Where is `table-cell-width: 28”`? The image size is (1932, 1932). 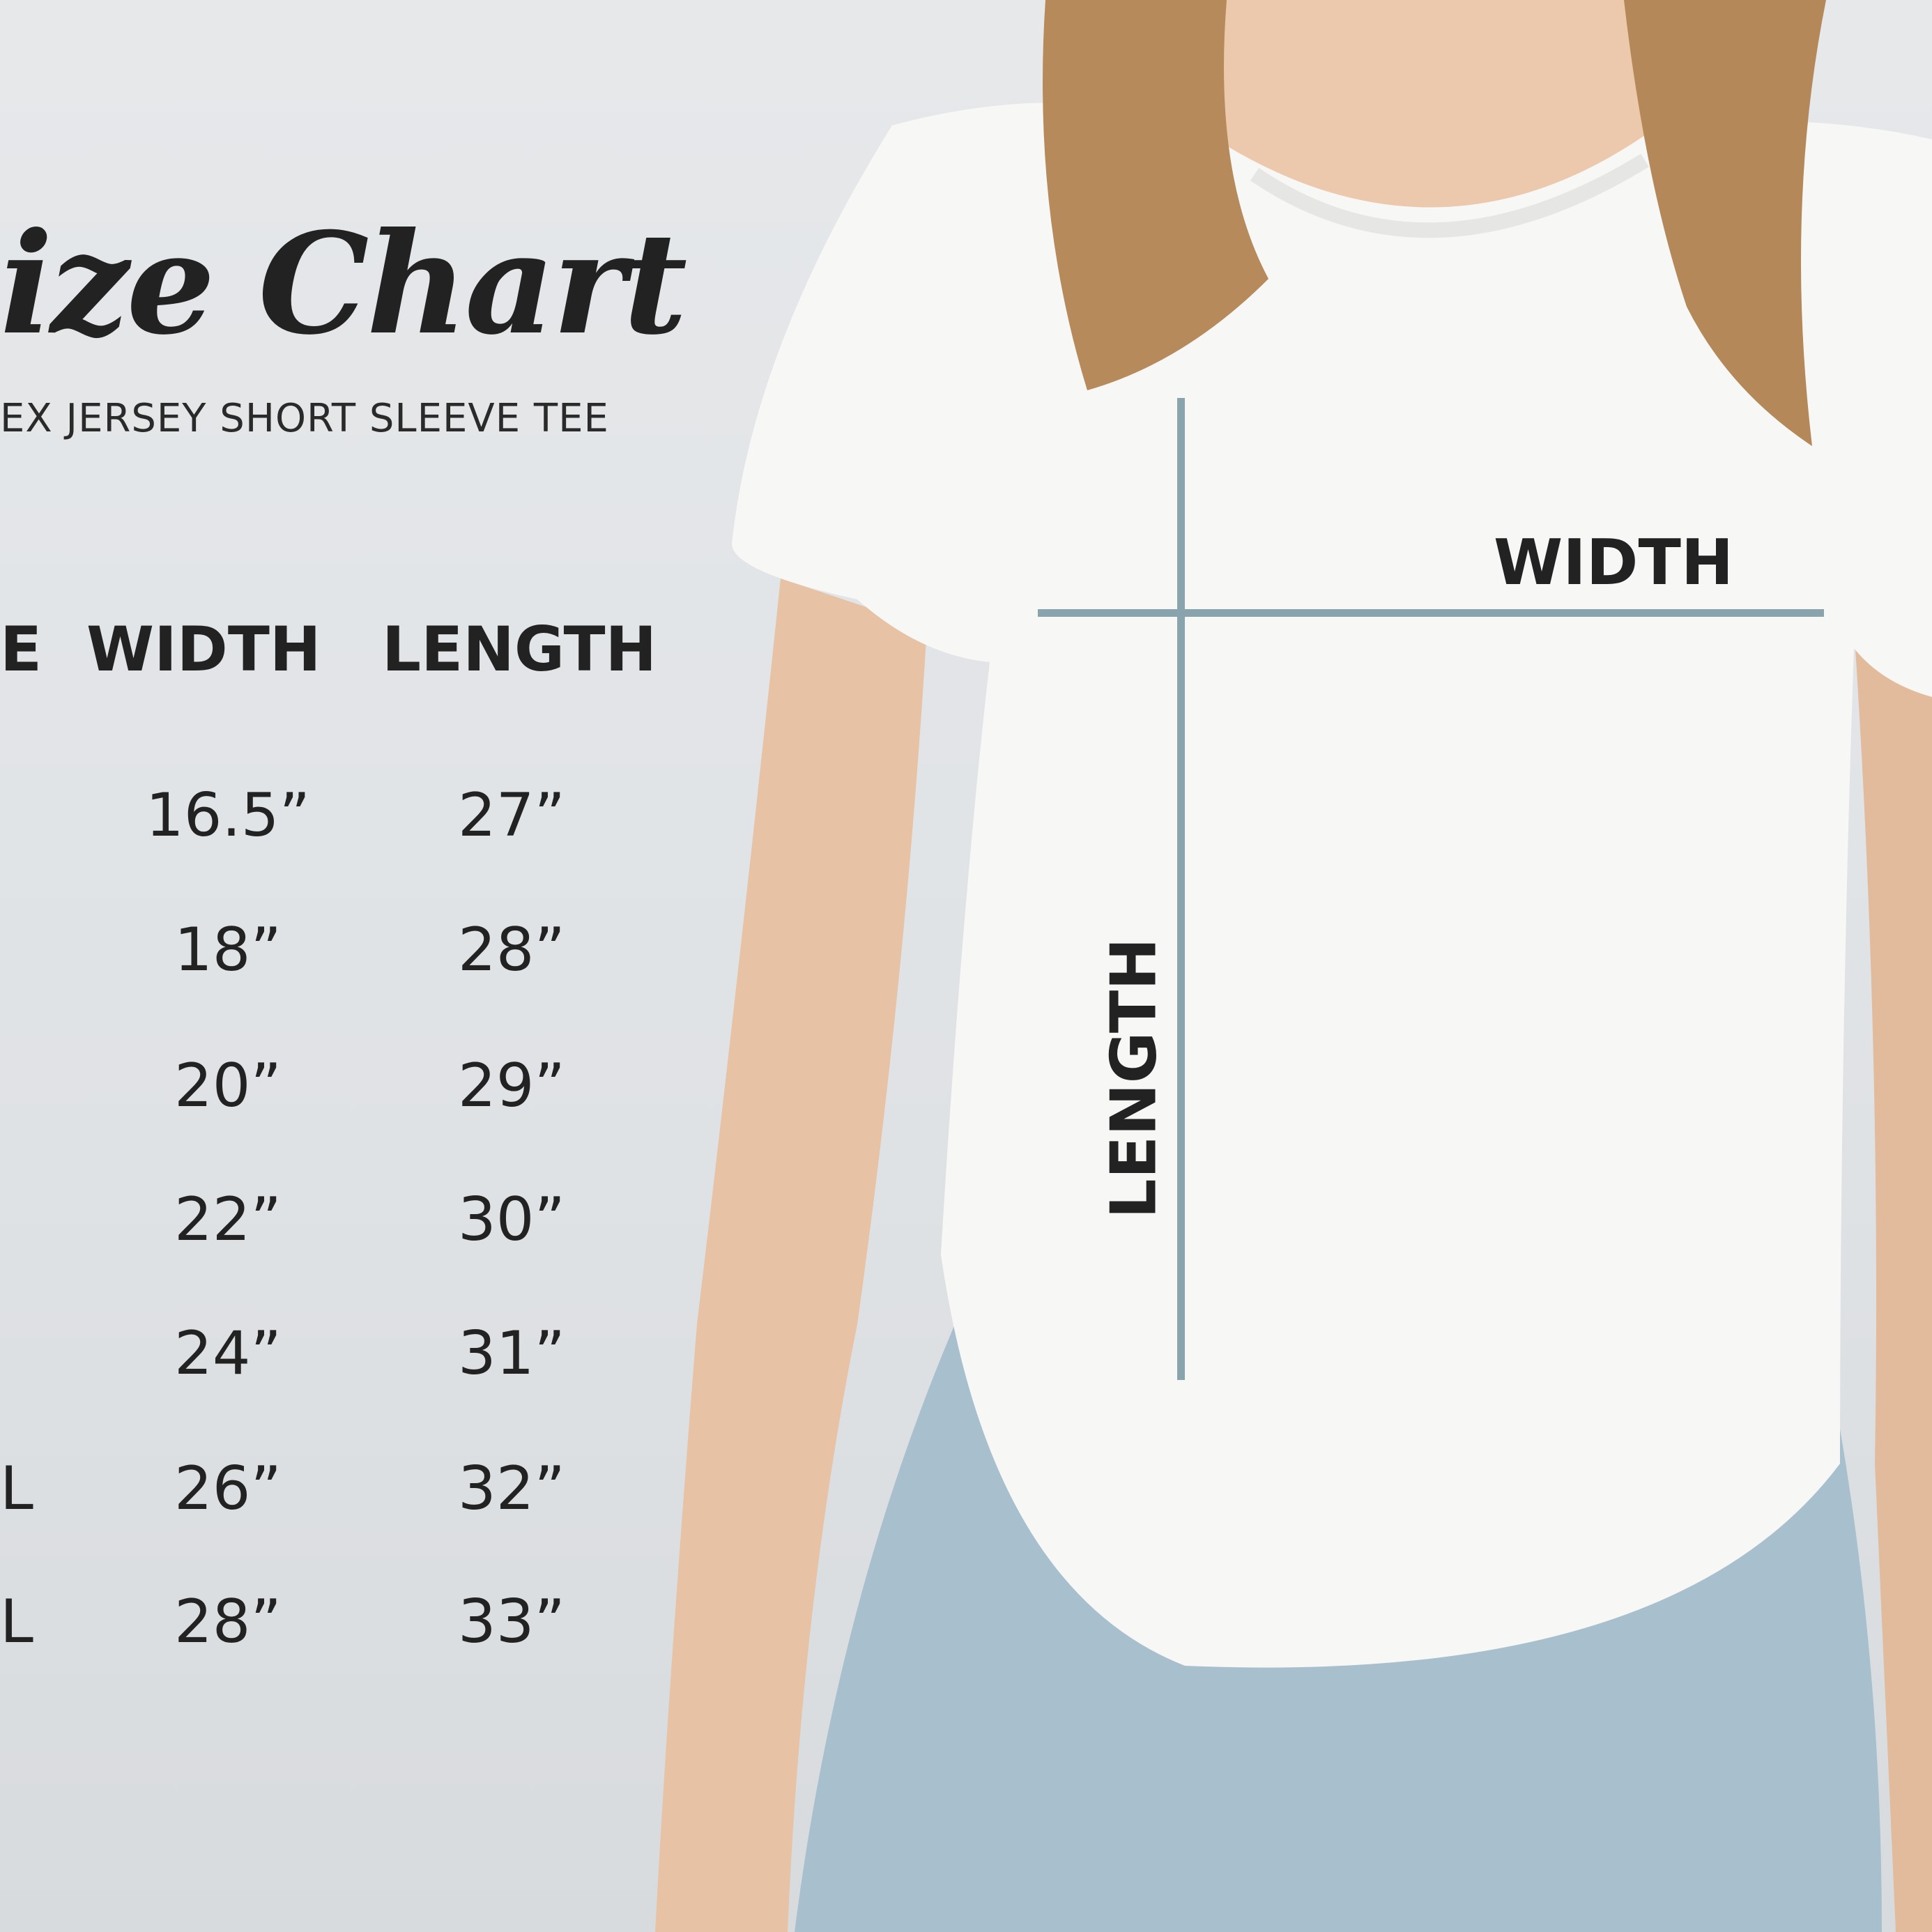 table-cell-width: 28” is located at coordinates (228, 1622).